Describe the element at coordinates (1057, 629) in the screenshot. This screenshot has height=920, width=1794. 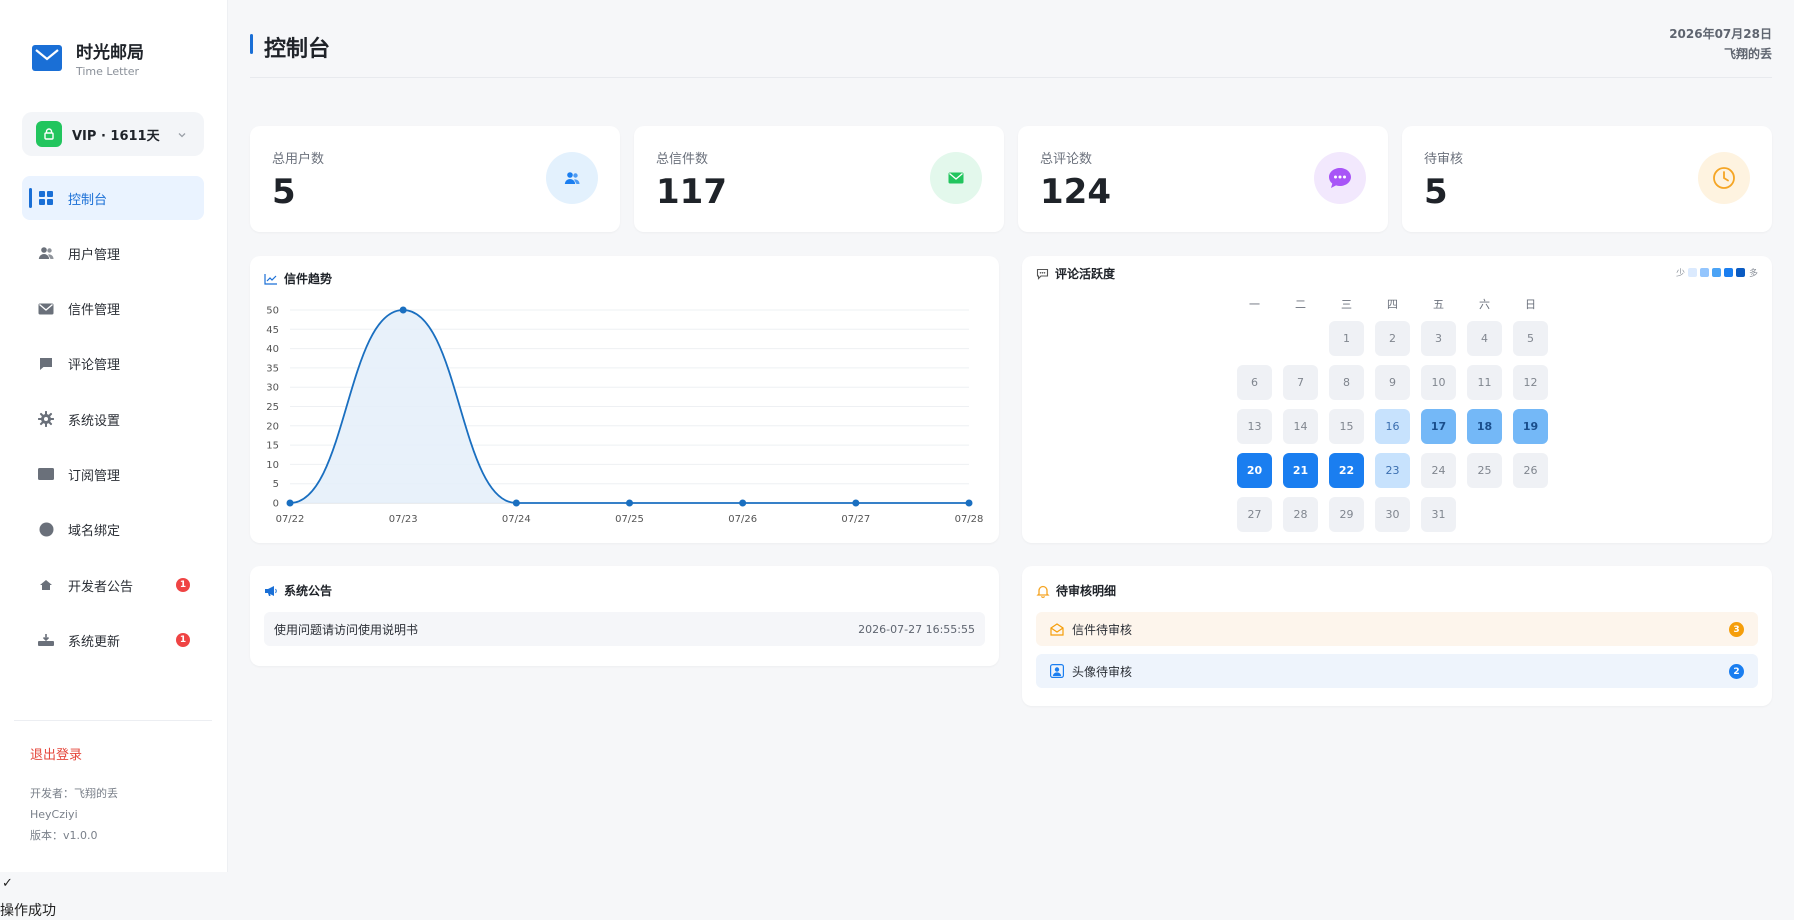
I see `mail-open-icon` at that location.